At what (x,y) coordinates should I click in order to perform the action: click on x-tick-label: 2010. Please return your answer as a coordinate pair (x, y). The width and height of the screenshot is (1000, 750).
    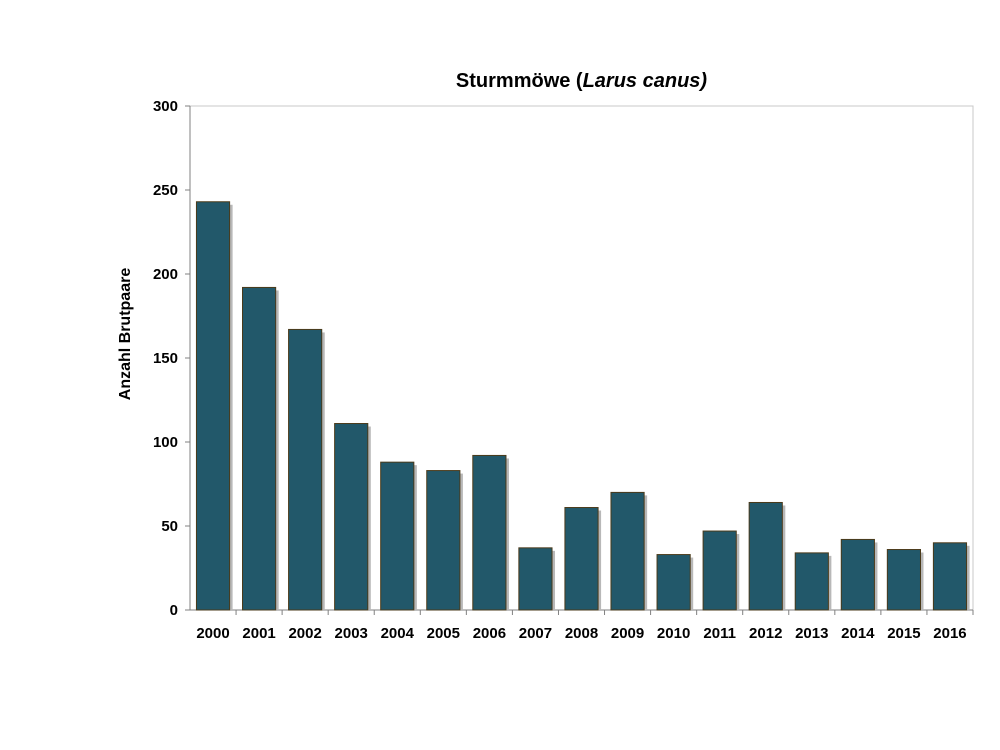
    Looking at the image, I should click on (673, 633).